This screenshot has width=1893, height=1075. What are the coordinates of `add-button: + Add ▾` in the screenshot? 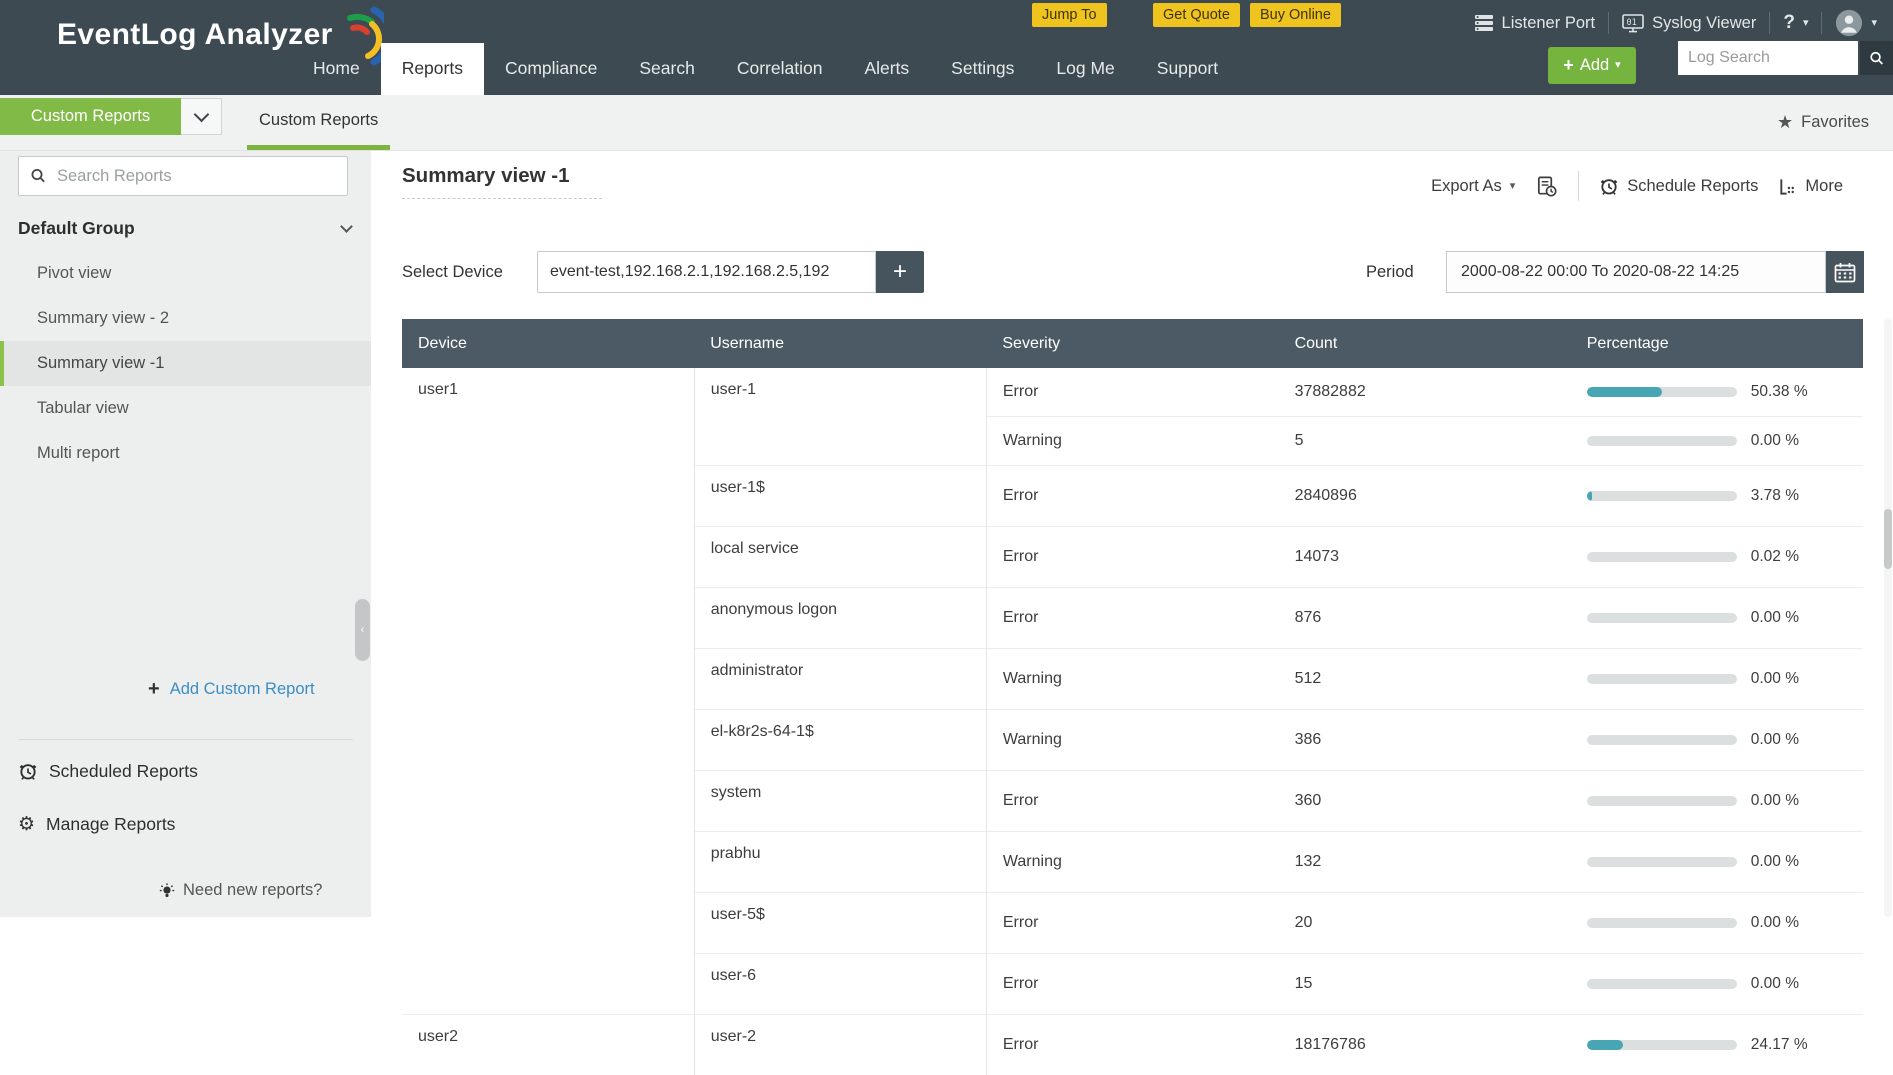 It's located at (1592, 65).